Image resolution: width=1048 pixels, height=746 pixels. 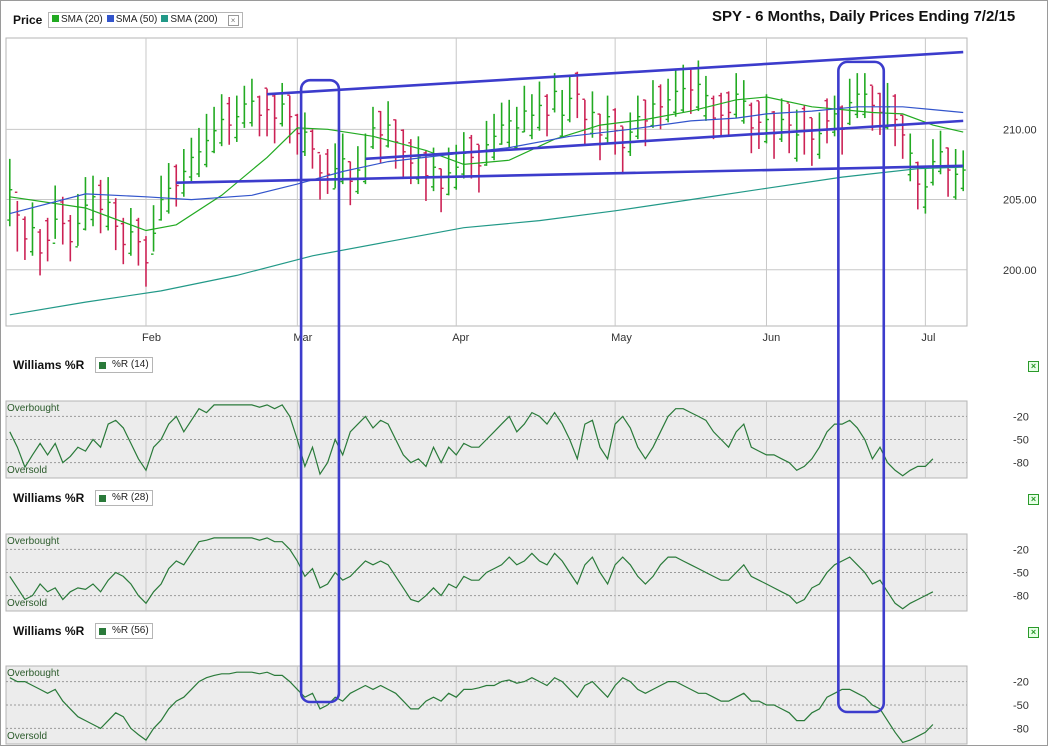 What do you see at coordinates (49, 631) in the screenshot?
I see `wr56-panel-label: Williams %R` at bounding box center [49, 631].